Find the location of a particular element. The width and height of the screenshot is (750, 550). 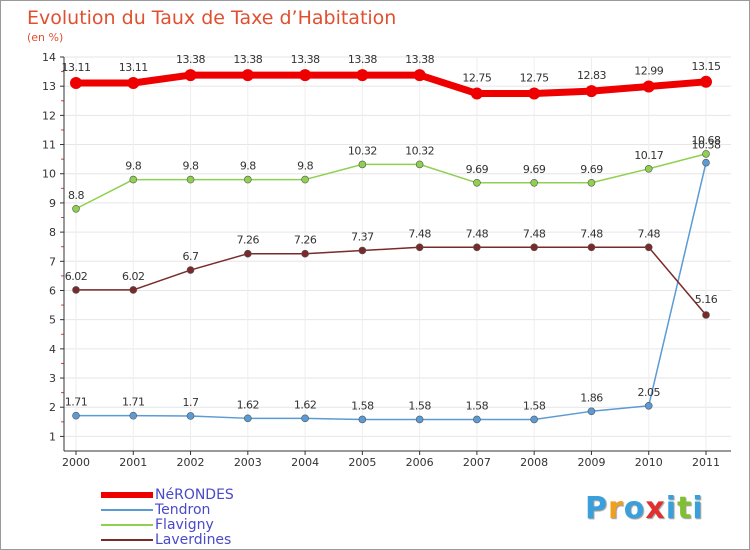

legend-label: Tendron is located at coordinates (183, 510).